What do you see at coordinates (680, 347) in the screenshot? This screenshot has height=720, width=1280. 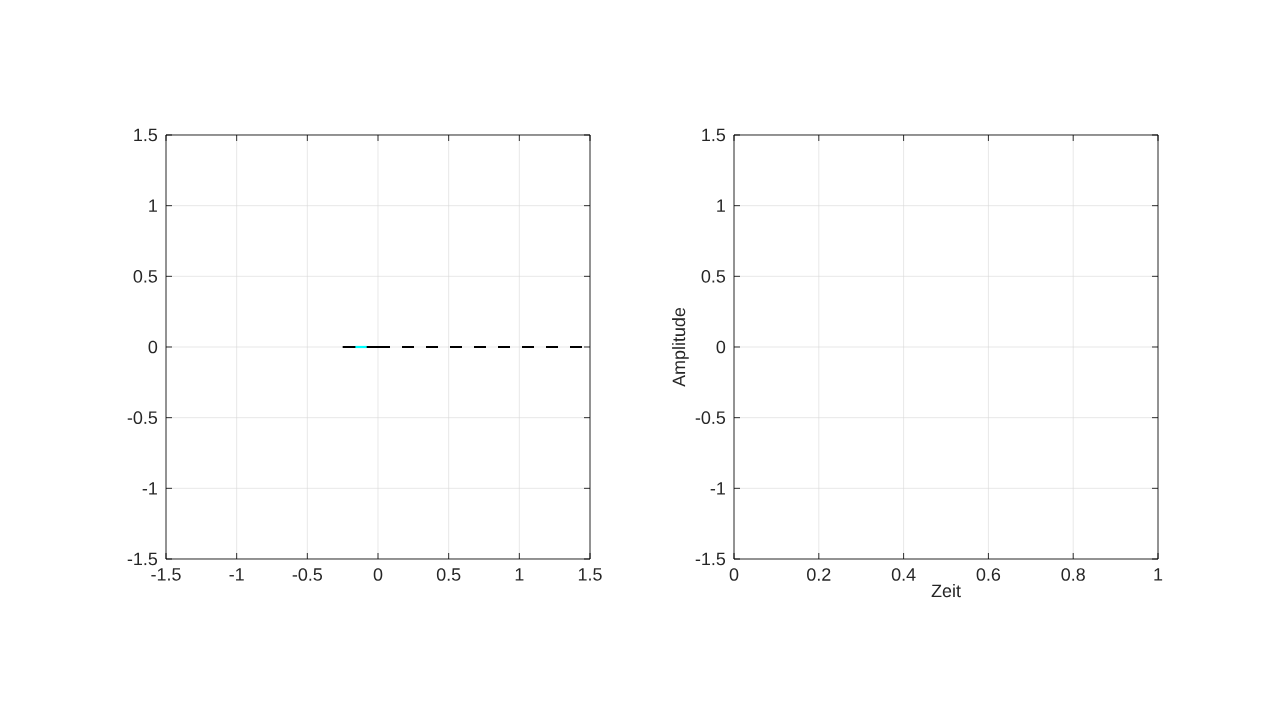 I see `y-axis-title: Amplitude` at bounding box center [680, 347].